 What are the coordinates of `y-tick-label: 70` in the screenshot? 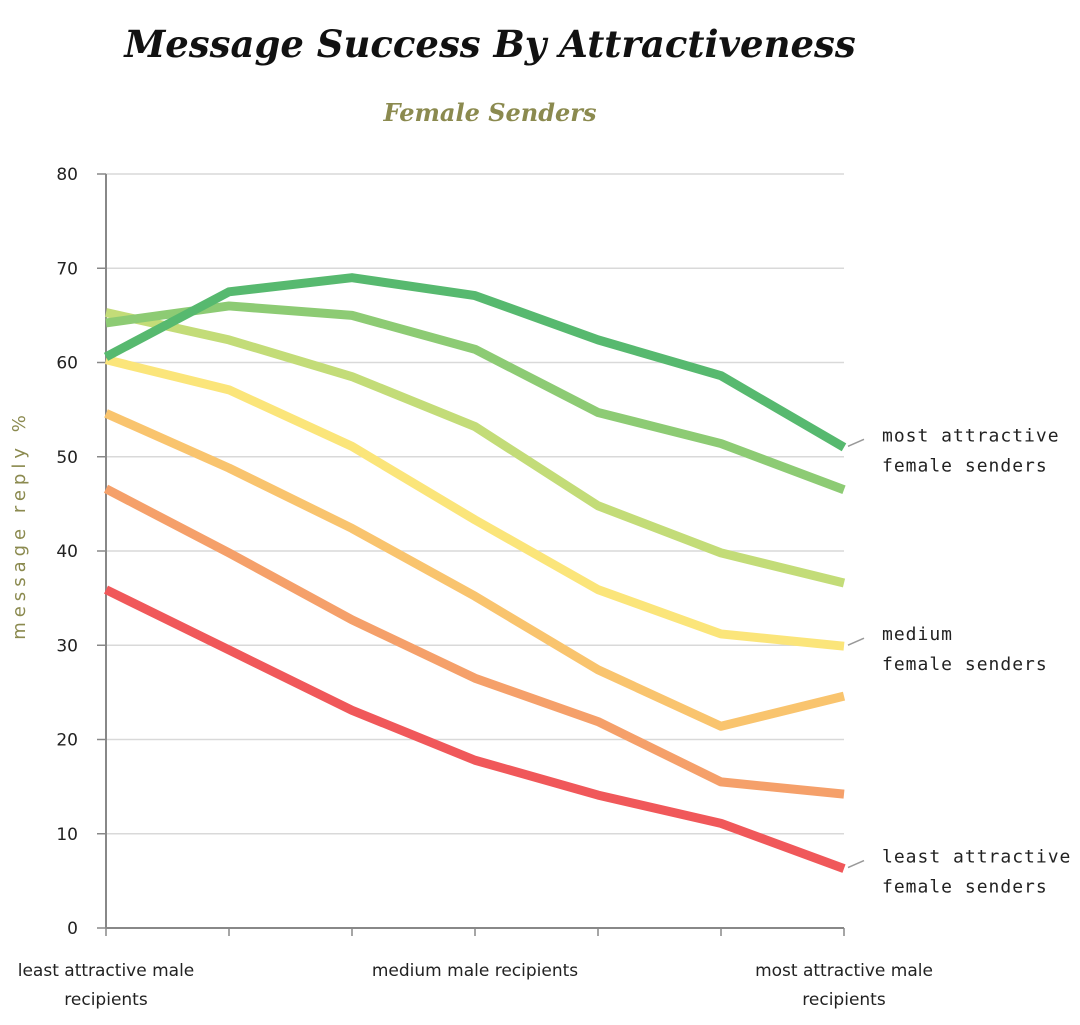 It's located at (67, 269).